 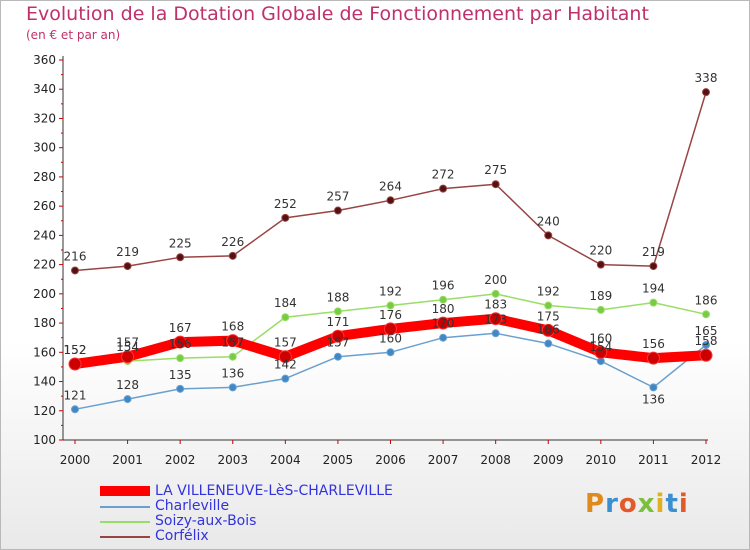 What do you see at coordinates (75, 256) in the screenshot?
I see `data-label: 216` at bounding box center [75, 256].